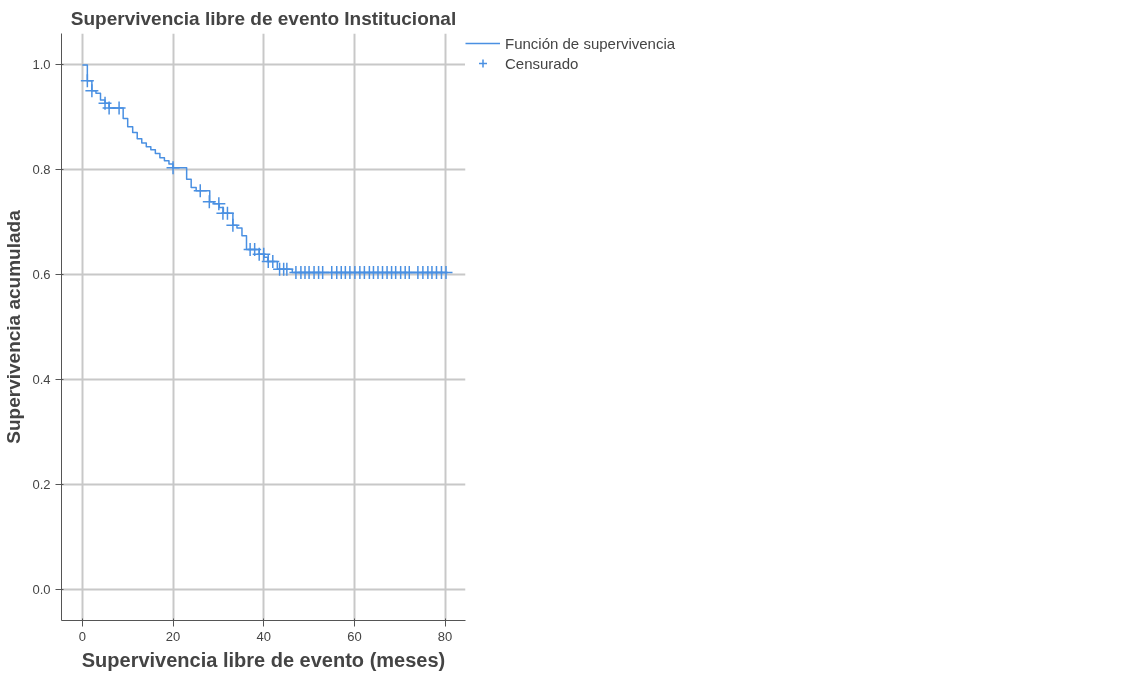 The image size is (1140, 673). What do you see at coordinates (263, 659) in the screenshot?
I see `x-axis-title: Supervivencia libre de evento (meses)` at bounding box center [263, 659].